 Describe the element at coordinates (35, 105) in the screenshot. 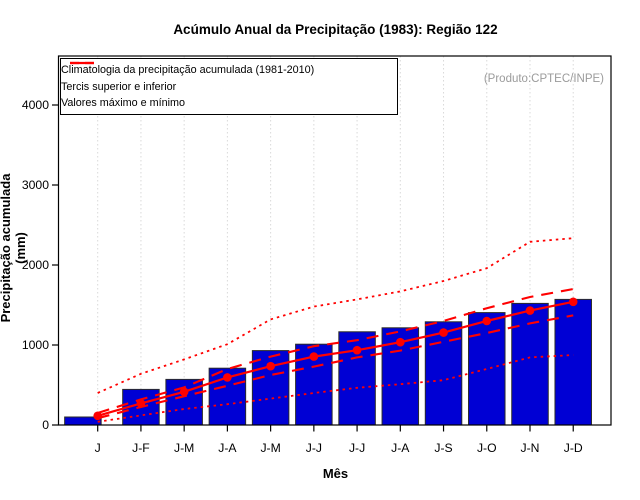

I see `y-tick-label: 4000` at that location.